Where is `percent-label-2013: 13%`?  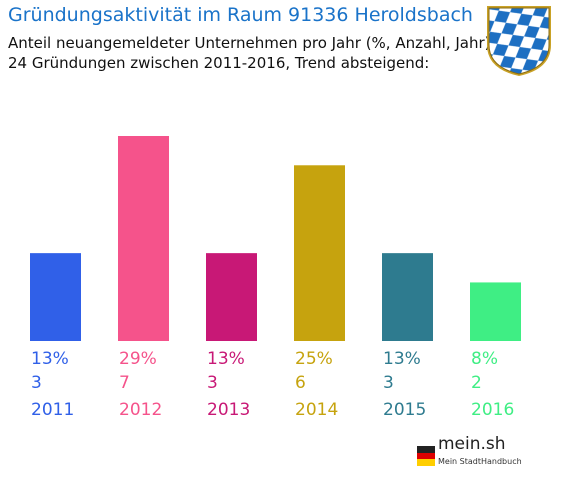 percent-label-2013: 13% is located at coordinates (226, 359).